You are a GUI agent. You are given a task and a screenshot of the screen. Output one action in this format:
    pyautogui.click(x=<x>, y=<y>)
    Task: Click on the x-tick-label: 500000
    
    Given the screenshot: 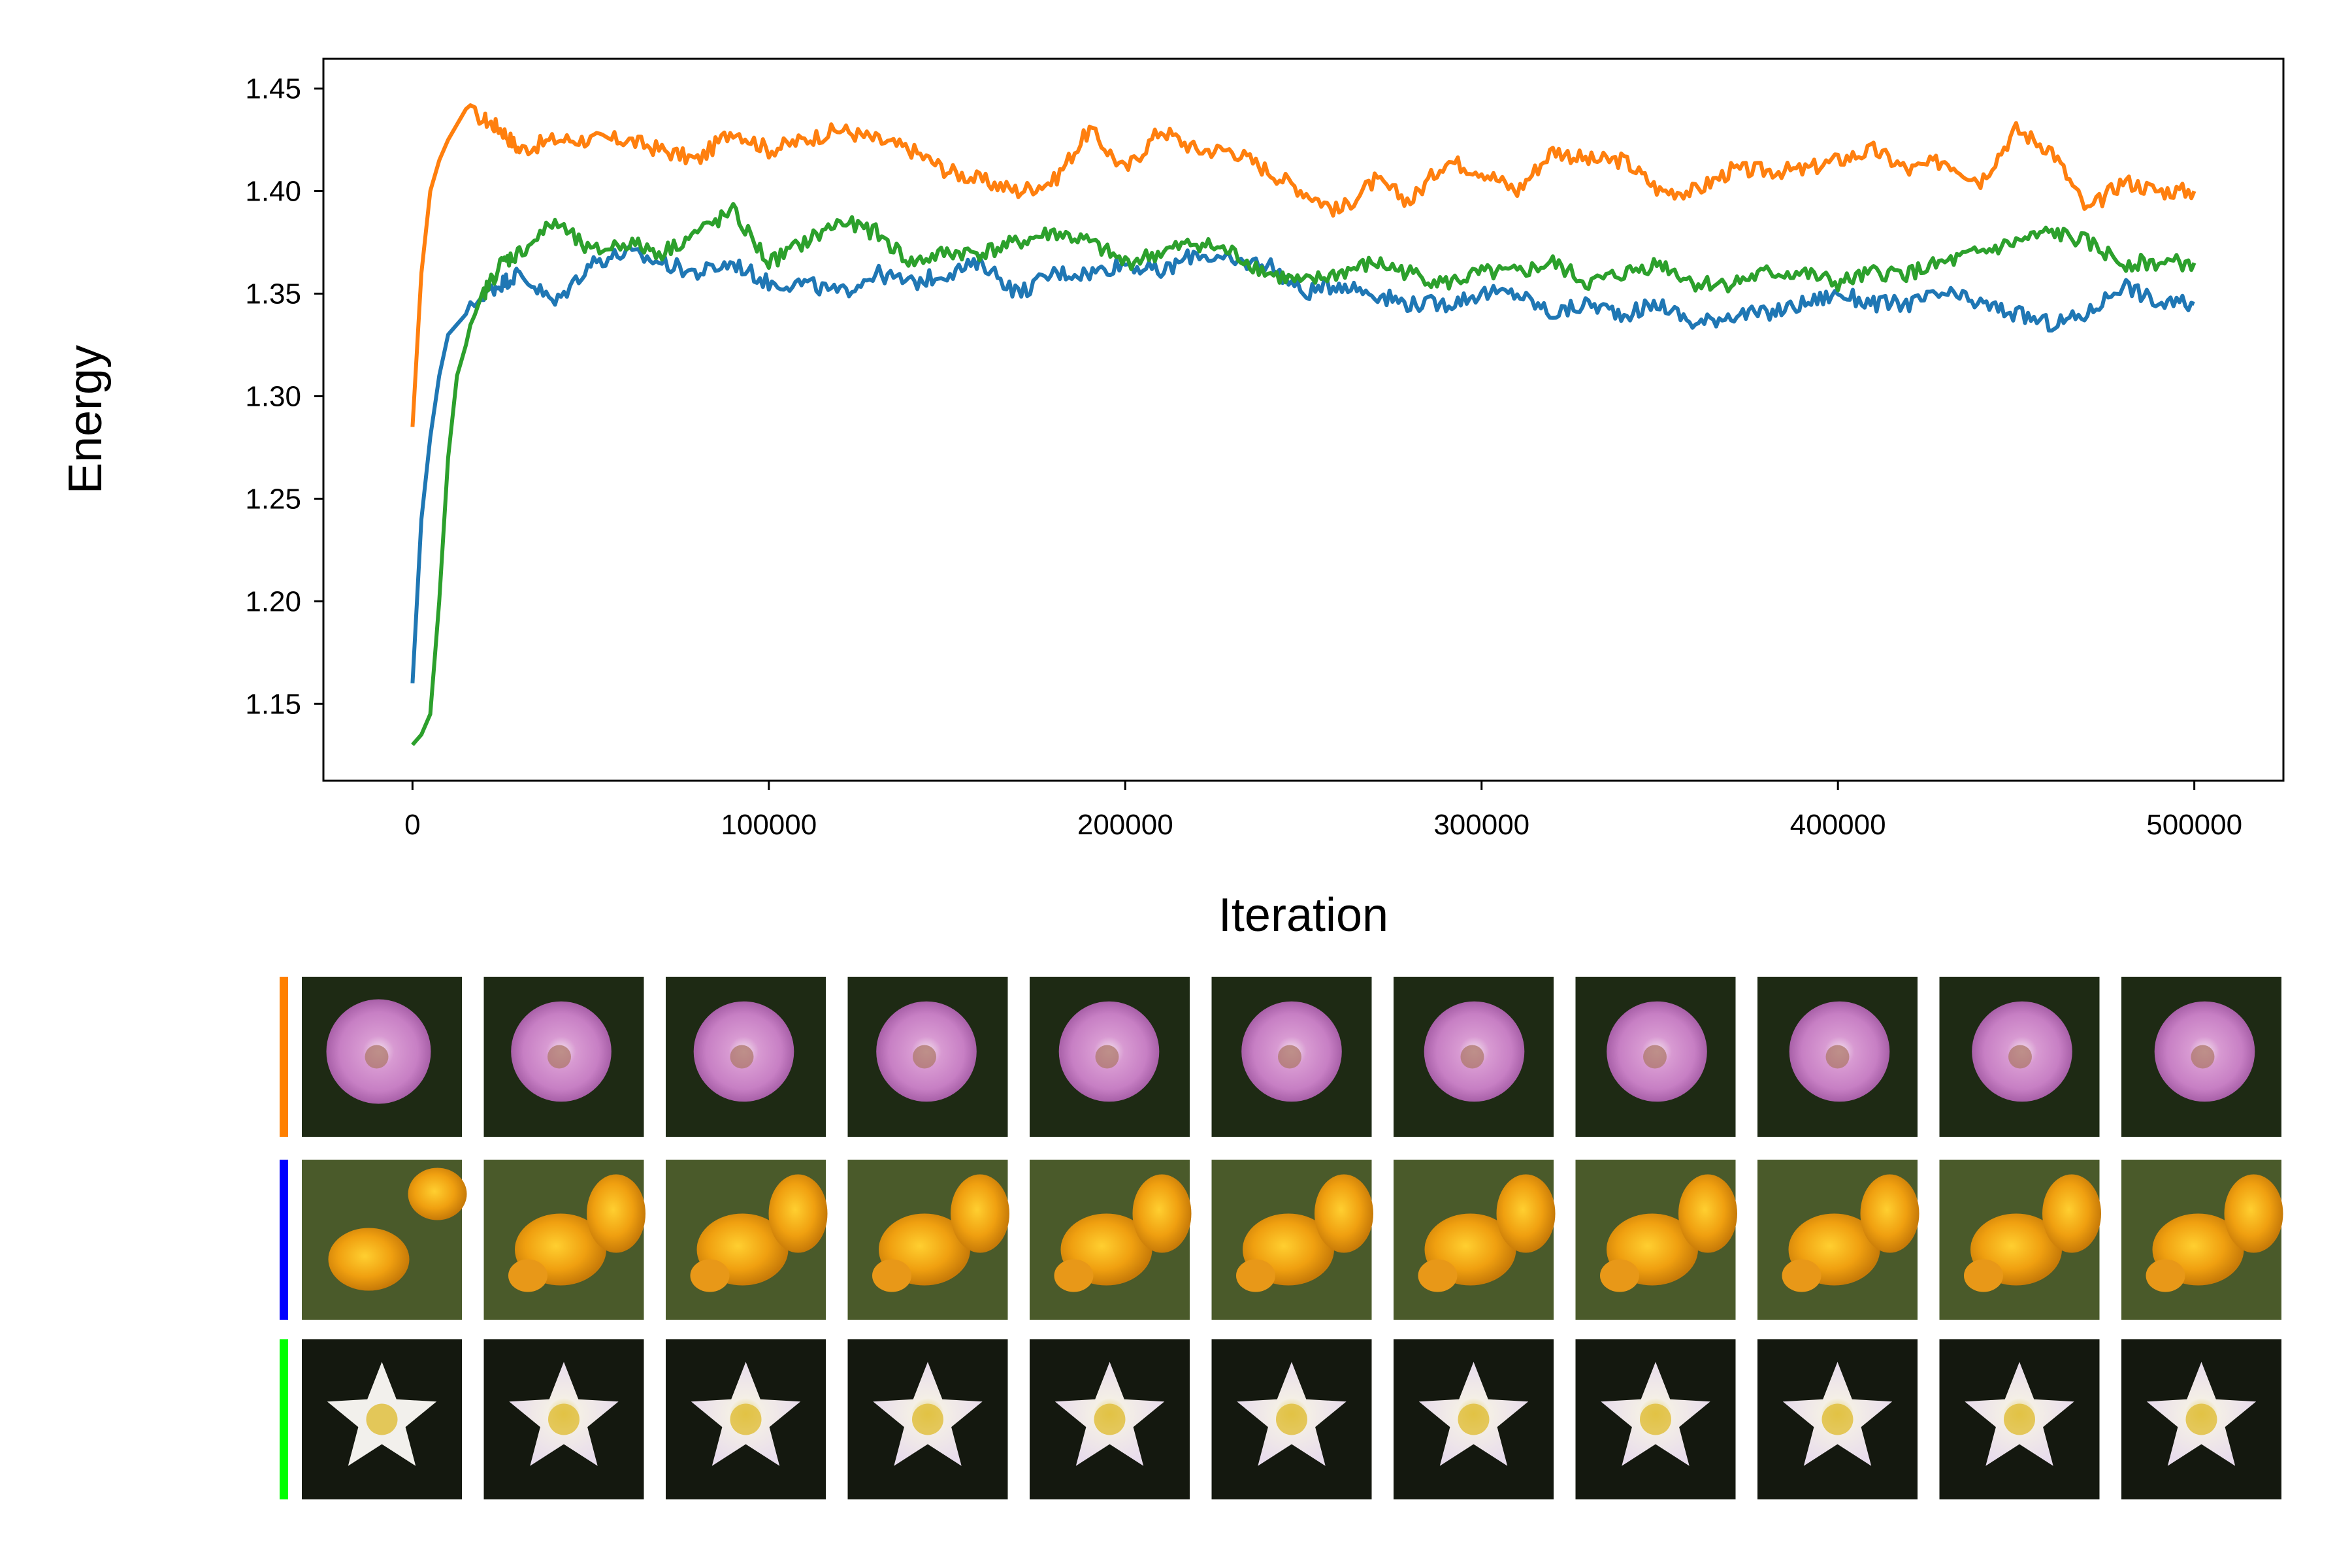 What is the action you would take?
    pyautogui.click(x=2194, y=825)
    